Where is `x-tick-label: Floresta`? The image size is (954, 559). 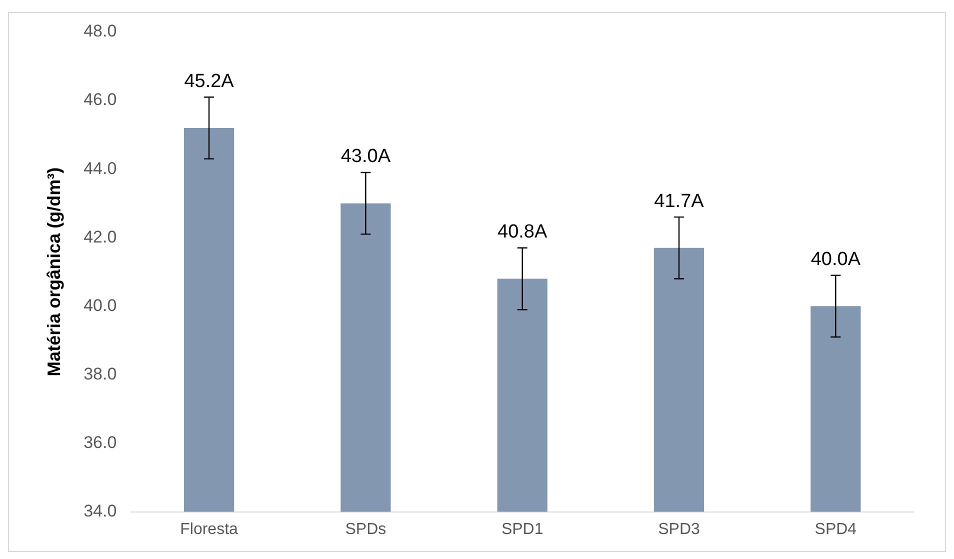 x-tick-label: Floresta is located at coordinates (209, 529).